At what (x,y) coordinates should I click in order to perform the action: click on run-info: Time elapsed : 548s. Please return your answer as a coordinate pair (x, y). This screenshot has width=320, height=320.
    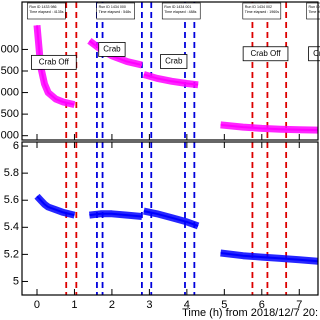
    Looking at the image, I should click on (115, 12).